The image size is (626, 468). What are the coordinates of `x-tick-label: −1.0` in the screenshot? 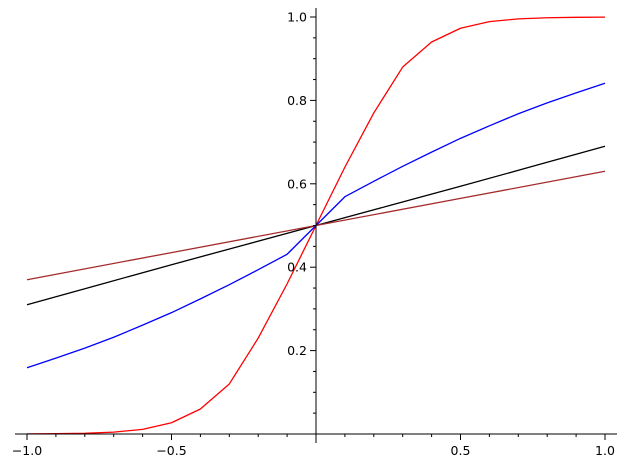 It's located at (27, 450).